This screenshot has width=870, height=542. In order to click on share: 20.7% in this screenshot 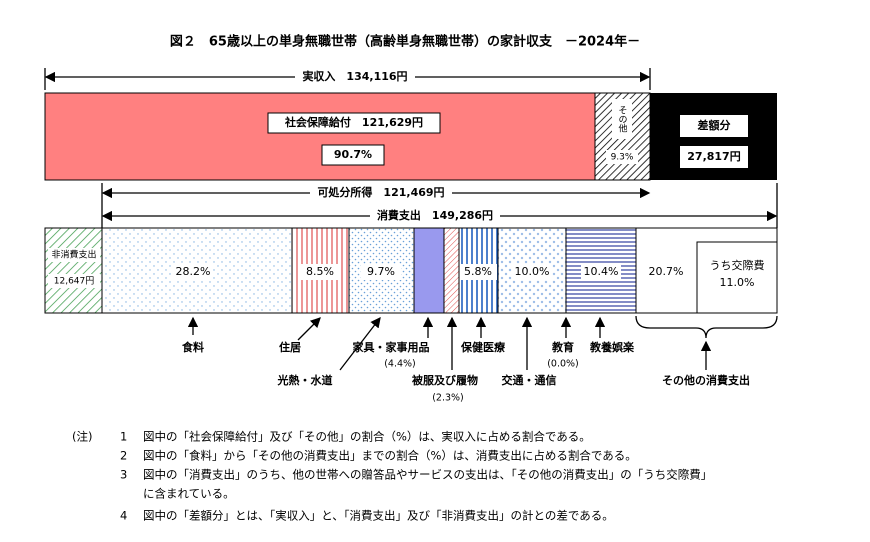, I will do `click(666, 271)`.